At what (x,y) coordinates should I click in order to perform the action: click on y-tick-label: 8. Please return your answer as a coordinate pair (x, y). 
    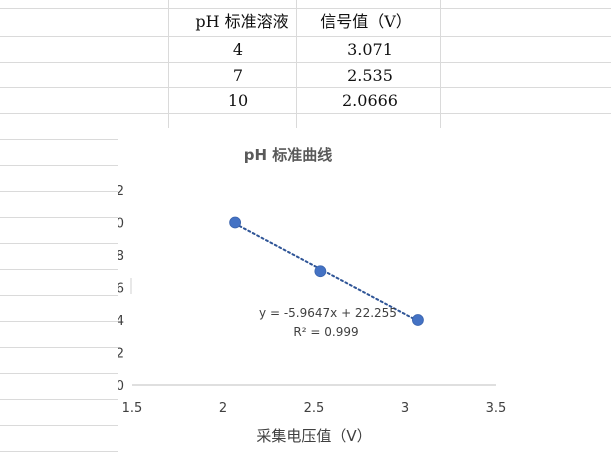
    Looking at the image, I should click on (121, 256).